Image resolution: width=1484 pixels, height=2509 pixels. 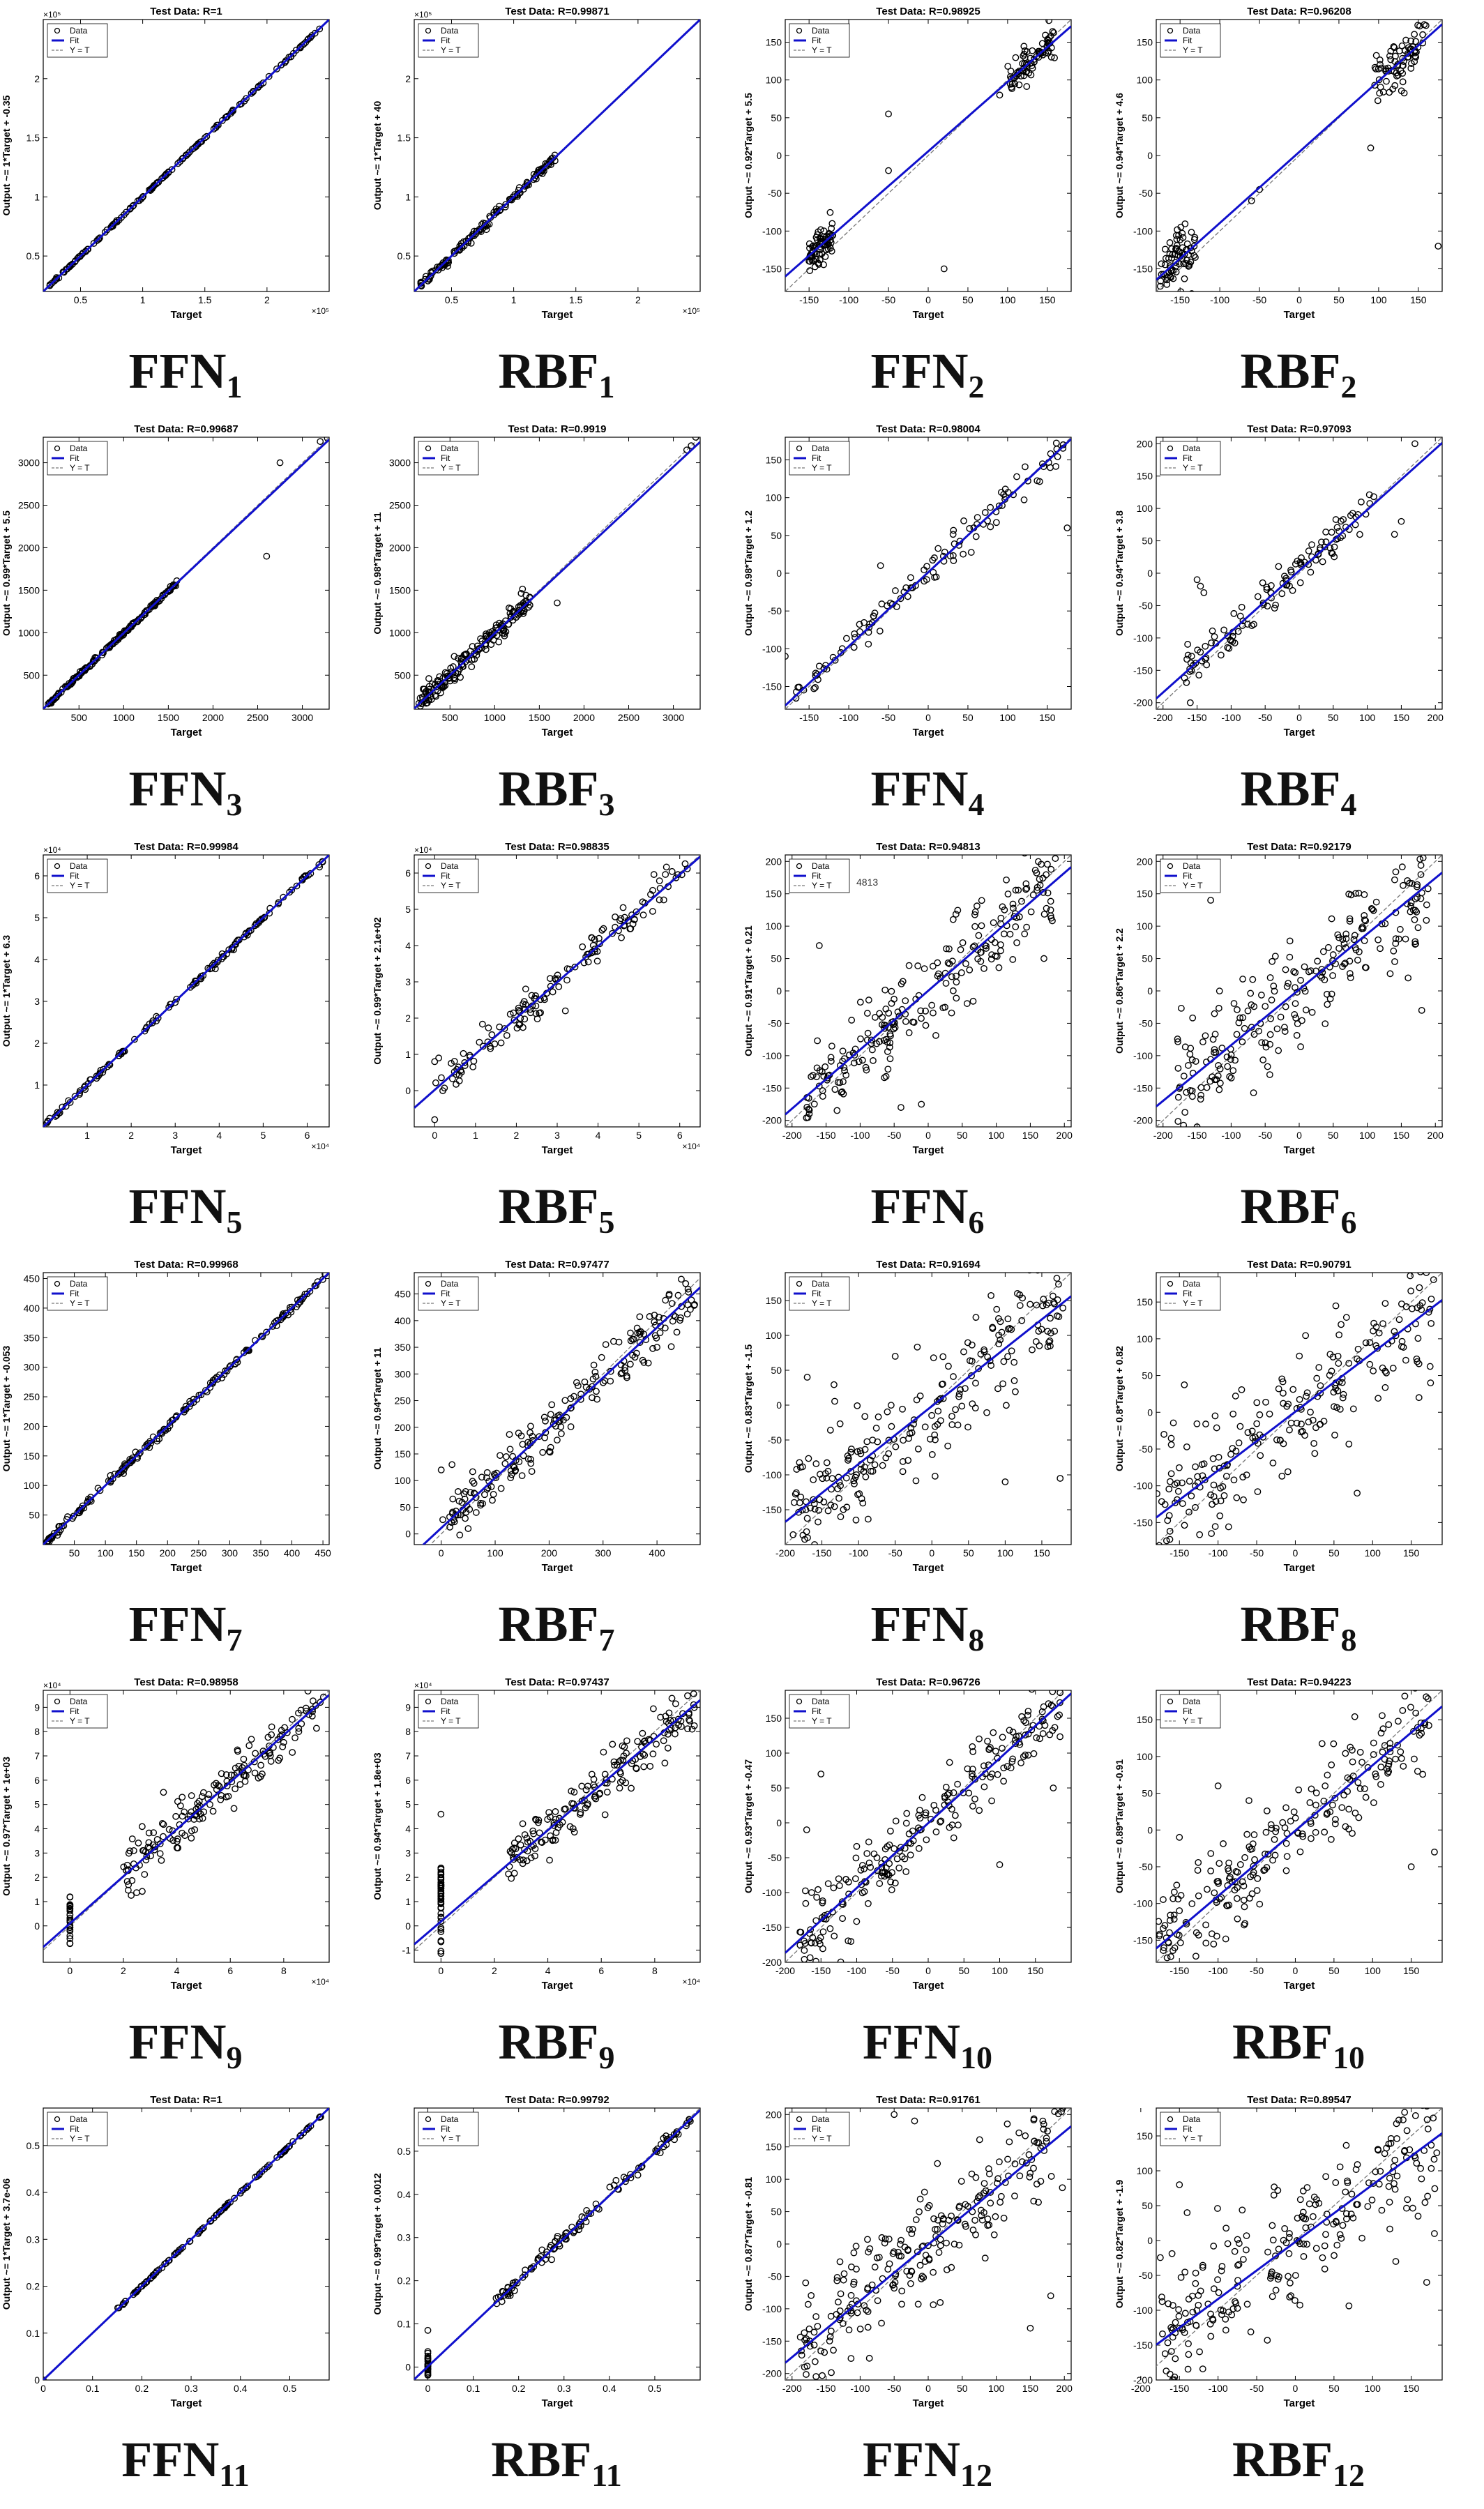 I want to click on y-tick-label: 0, so click(x=408, y=1926).